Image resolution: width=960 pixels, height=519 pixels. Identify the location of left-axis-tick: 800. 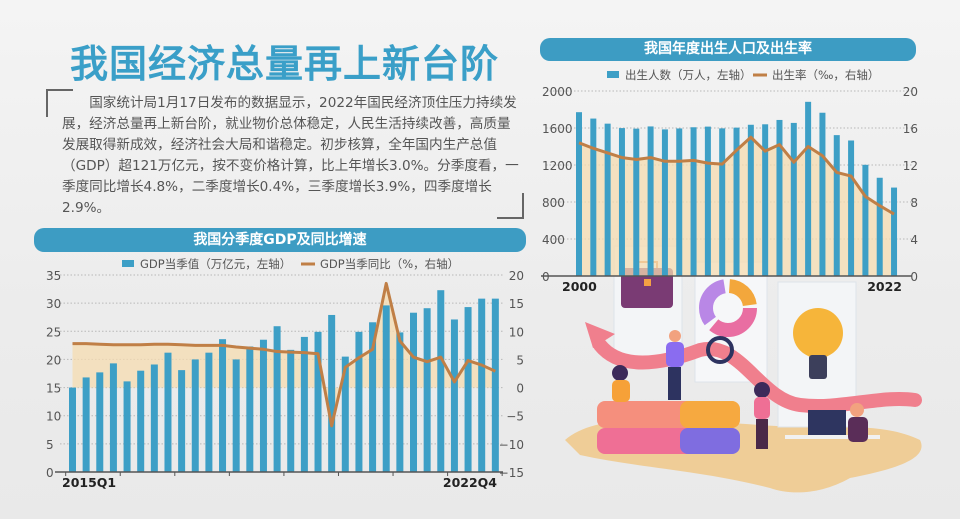
(553, 203).